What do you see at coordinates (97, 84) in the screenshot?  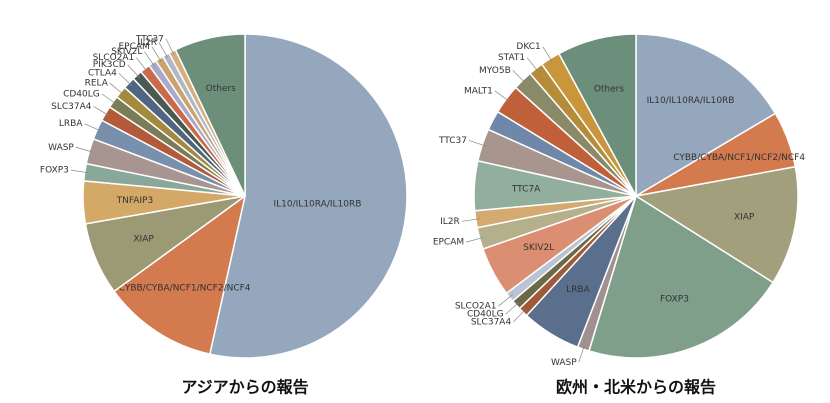 I see `slice-label: RELA` at bounding box center [97, 84].